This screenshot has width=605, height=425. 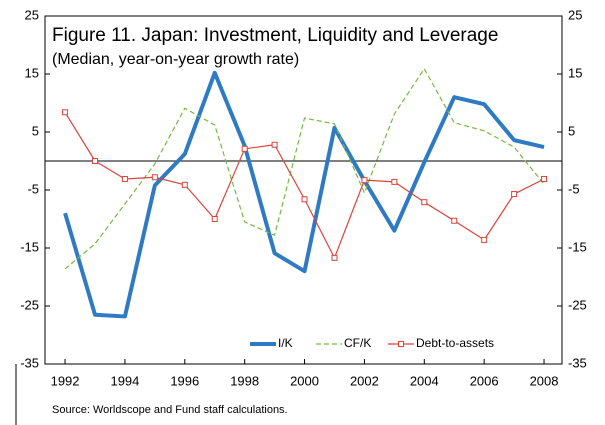 I want to click on legend-label: CF/K, so click(x=357, y=343).